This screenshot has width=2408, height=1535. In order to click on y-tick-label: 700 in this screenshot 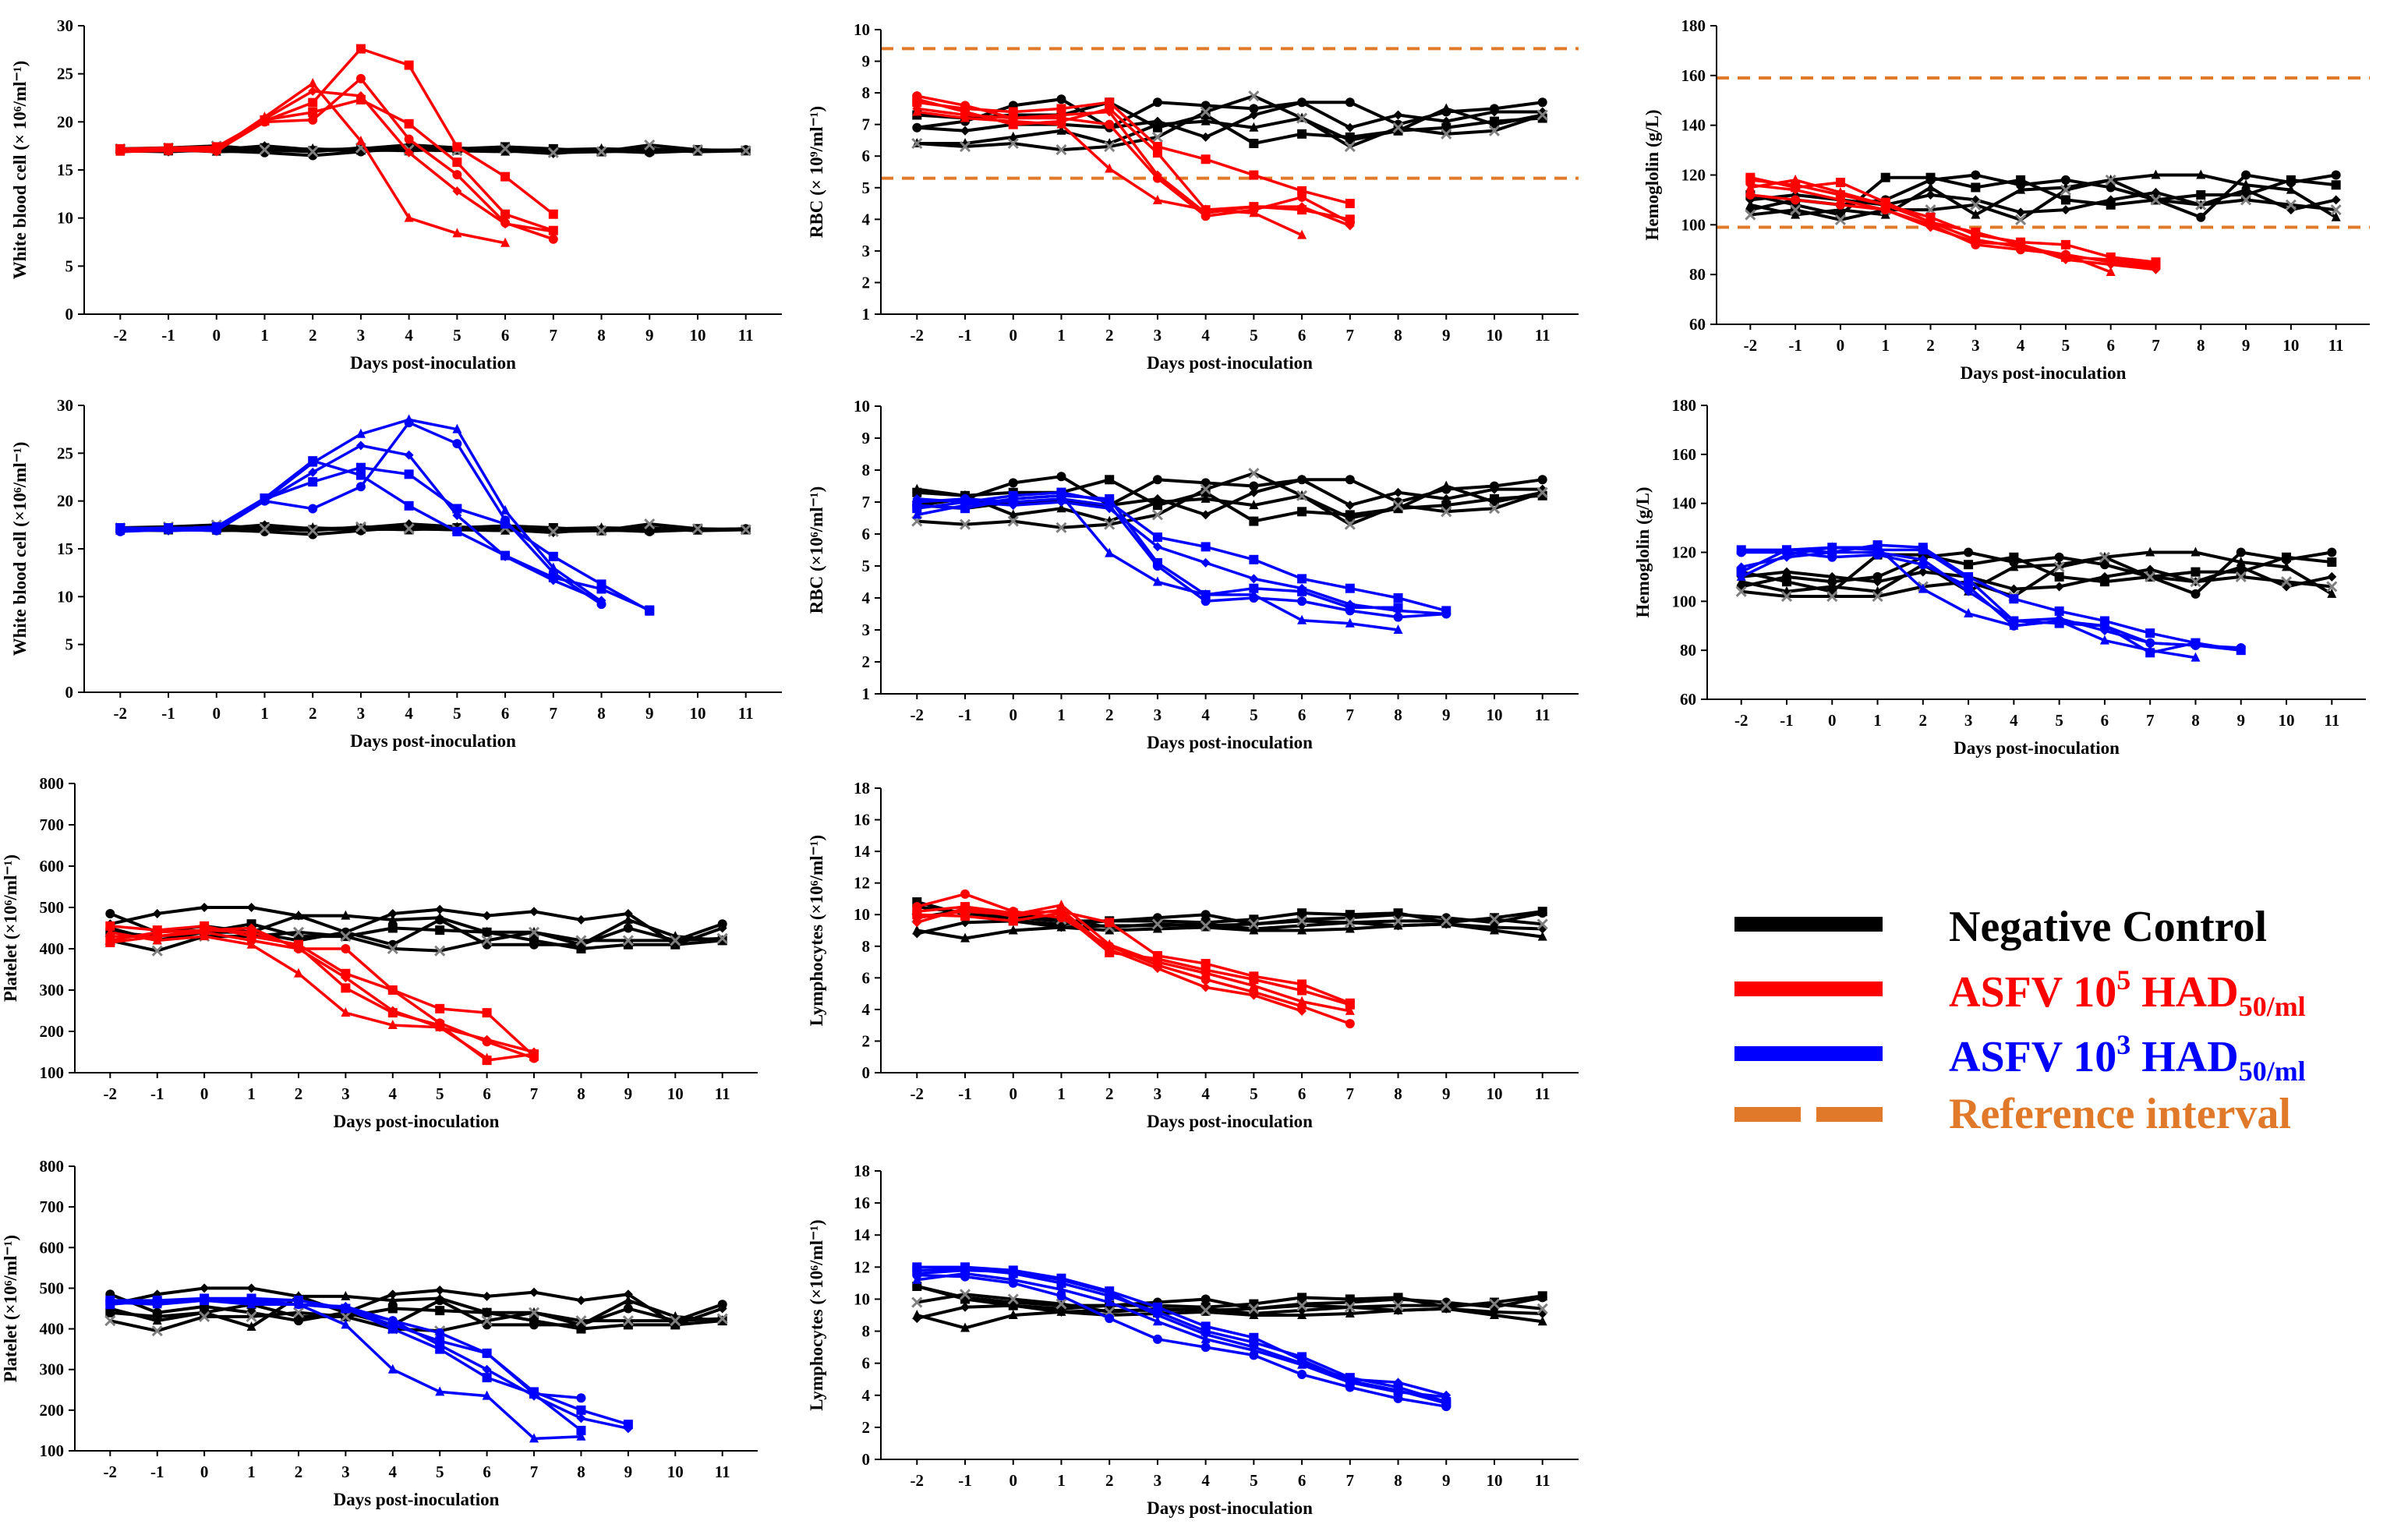, I will do `click(53, 825)`.